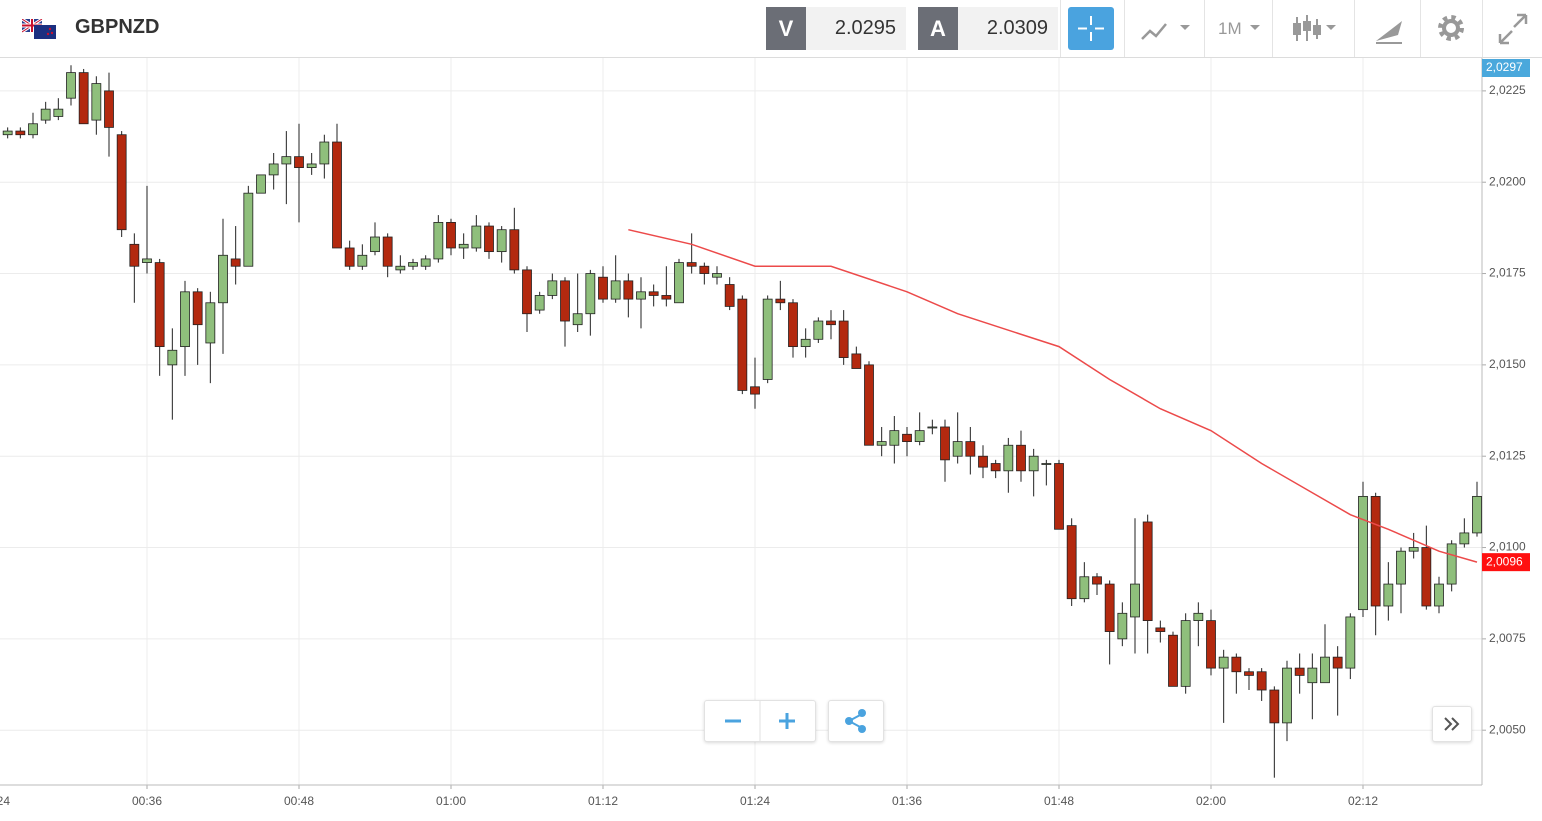 The width and height of the screenshot is (1542, 821). Describe the element at coordinates (1507, 547) in the screenshot. I see `y-tick-label: 2,0100` at that location.